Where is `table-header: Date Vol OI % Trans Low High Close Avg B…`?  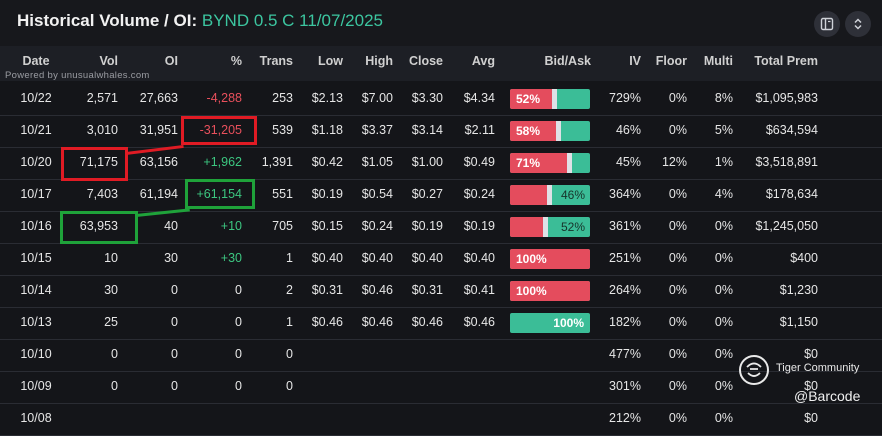 table-header: Date Vol OI % Trans Low High Close Avg B… is located at coordinates (441, 63).